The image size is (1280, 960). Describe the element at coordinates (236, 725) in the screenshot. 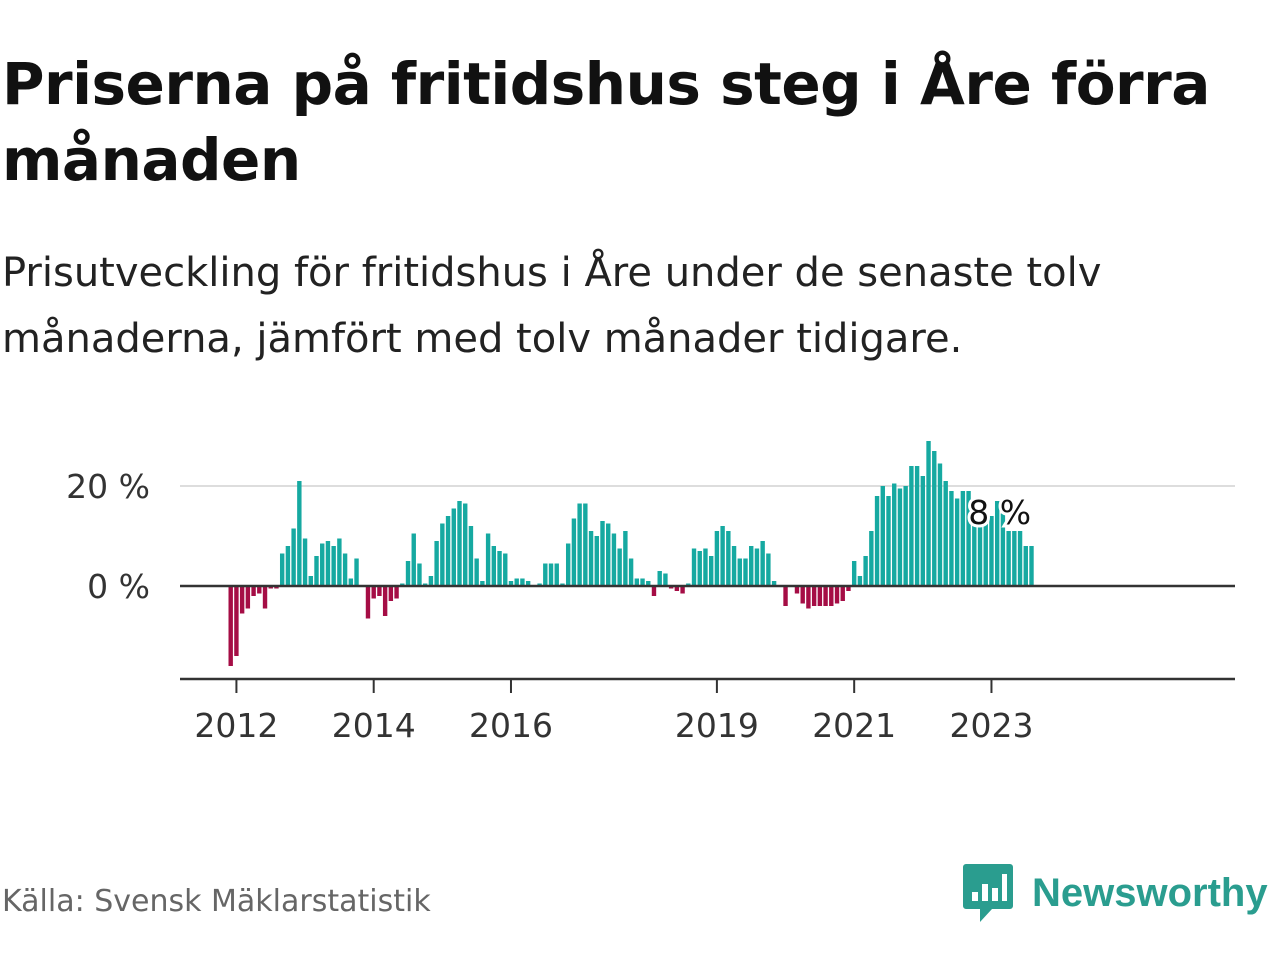

I see `x-tick-label: 2012` at that location.